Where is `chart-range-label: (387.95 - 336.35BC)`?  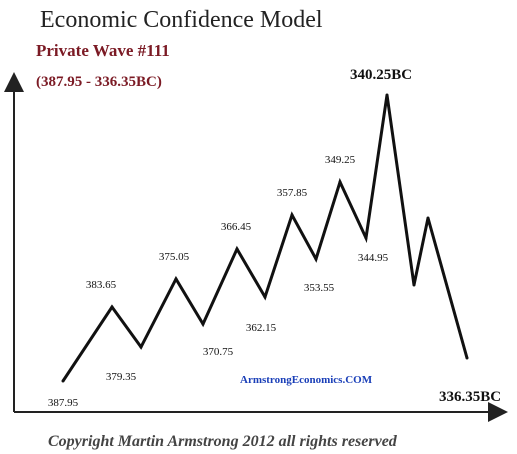
chart-range-label: (387.95 - 336.35BC) is located at coordinates (99, 82).